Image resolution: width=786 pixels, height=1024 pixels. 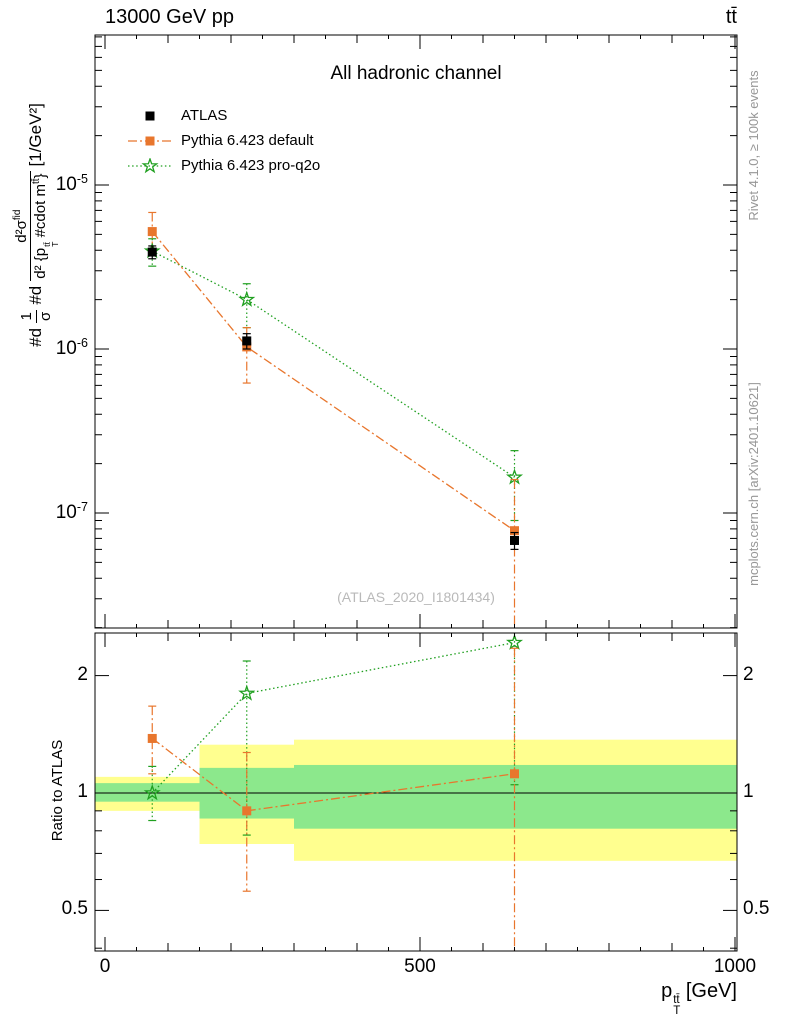 What do you see at coordinates (204, 115) in the screenshot?
I see `legend-label-atlas: ATLAS` at bounding box center [204, 115].